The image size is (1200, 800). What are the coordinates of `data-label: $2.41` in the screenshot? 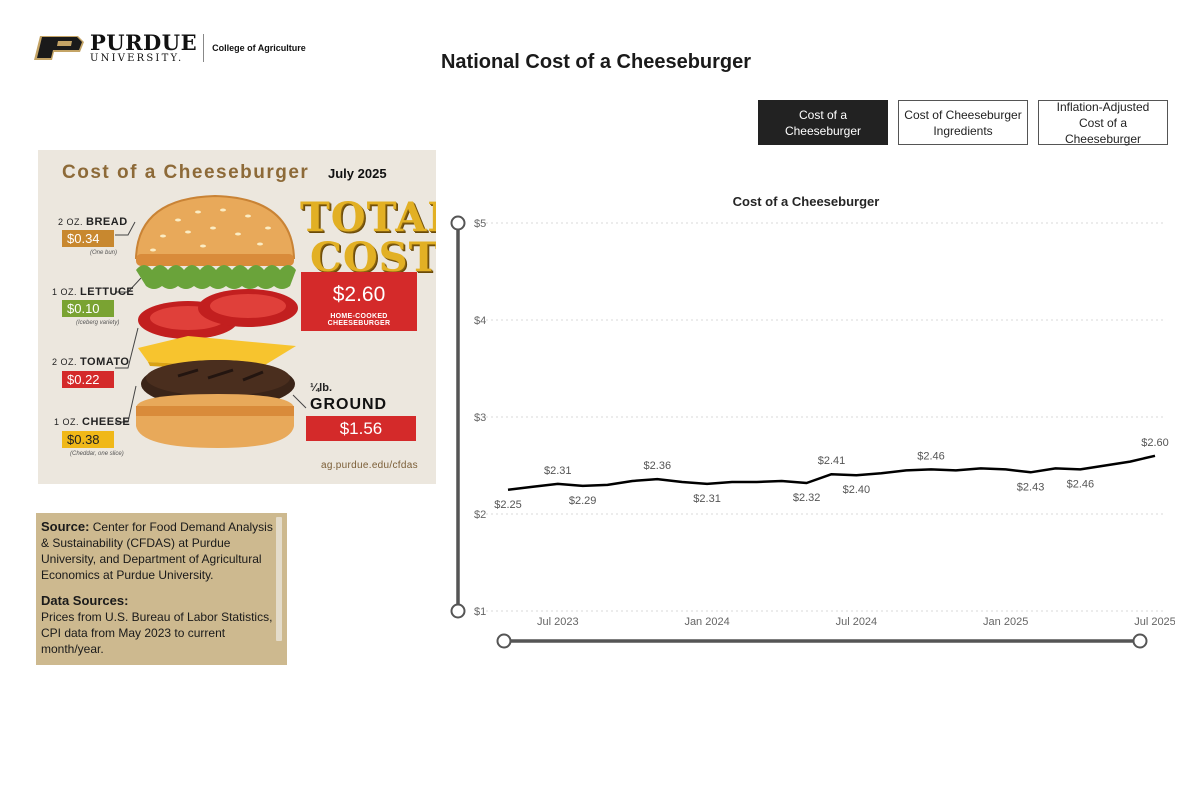 It's located at (832, 461).